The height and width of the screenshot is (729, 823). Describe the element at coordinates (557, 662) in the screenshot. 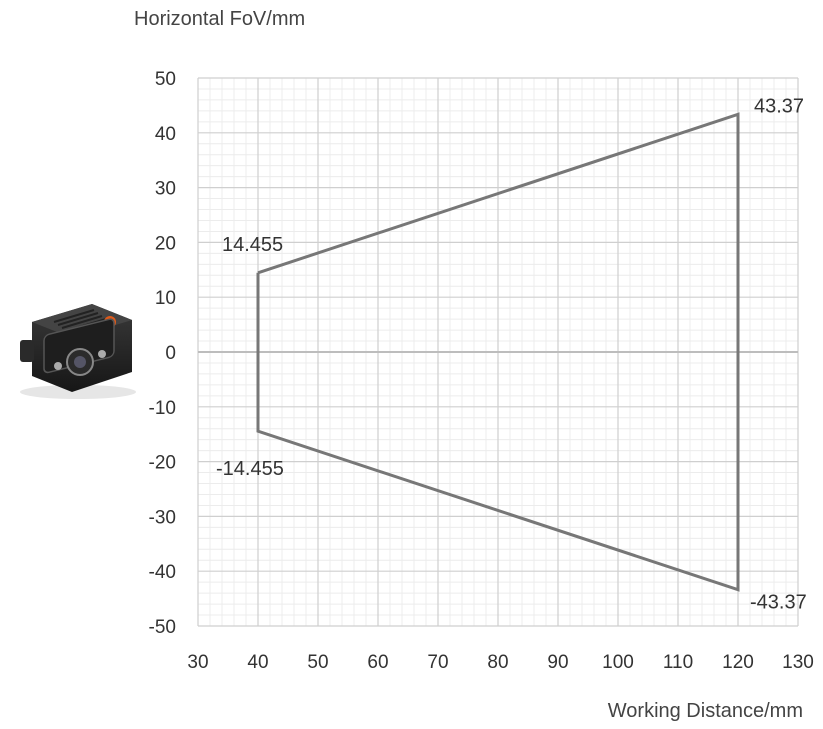

I see `x-tick-label: 90` at that location.